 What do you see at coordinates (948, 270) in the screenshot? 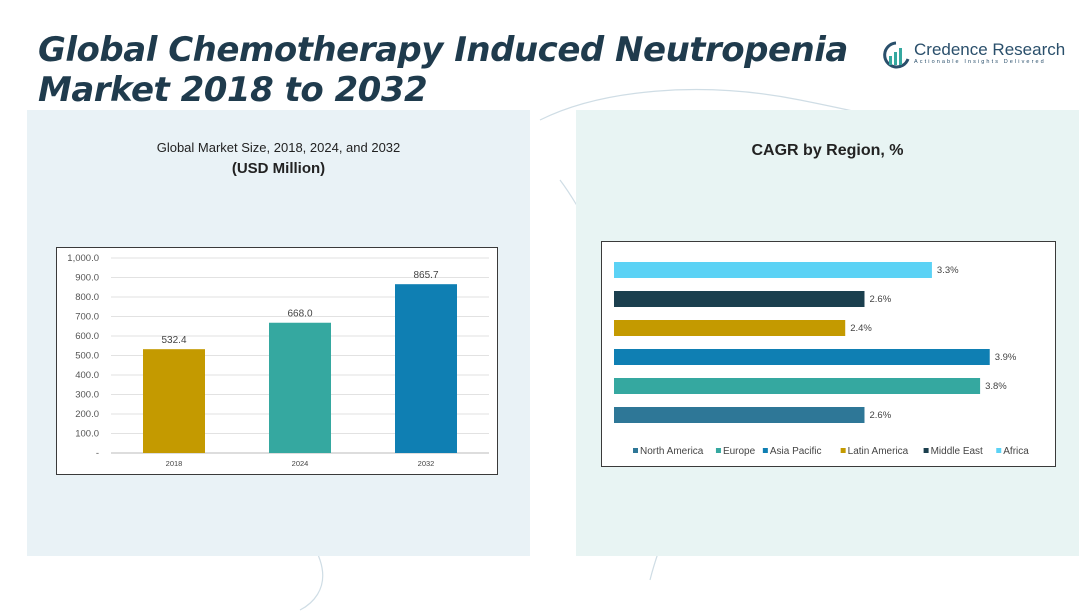
I see `bar-value-label: 3.3%` at bounding box center [948, 270].